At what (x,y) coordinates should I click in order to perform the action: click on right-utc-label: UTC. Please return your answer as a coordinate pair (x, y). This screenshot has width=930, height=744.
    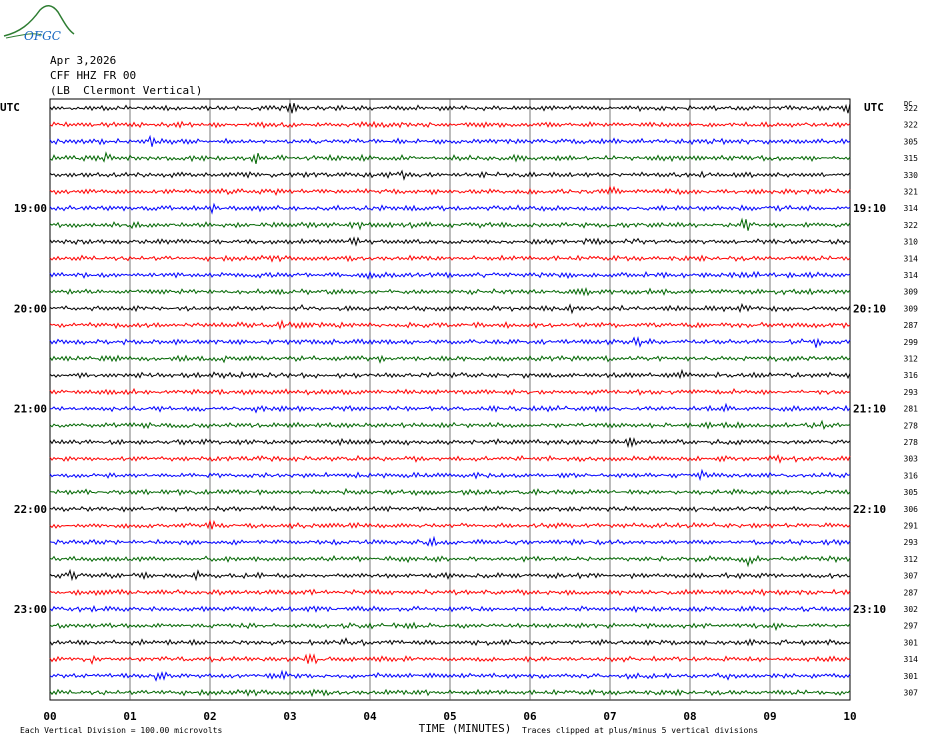
    Looking at the image, I should click on (874, 107).